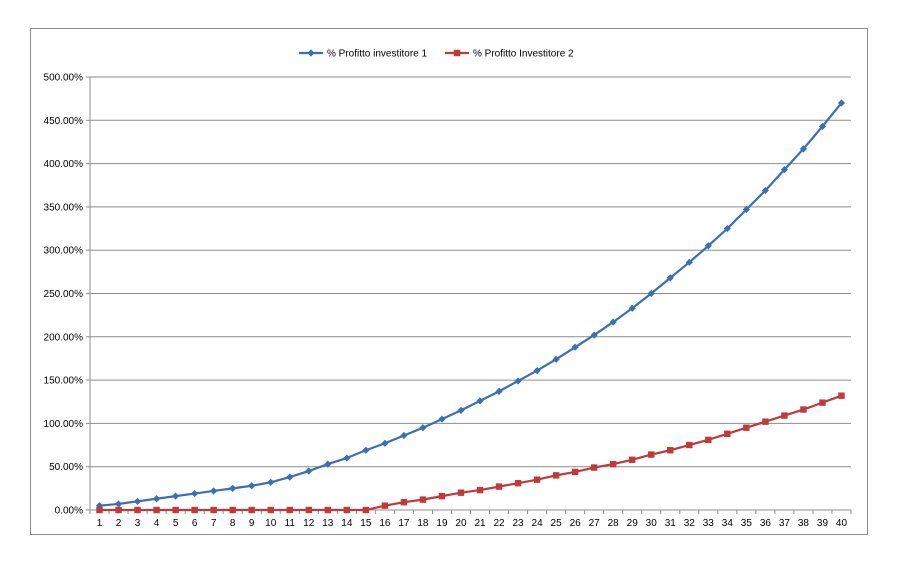 The image size is (900, 570). I want to click on x-tick-label: 2, so click(119, 523).